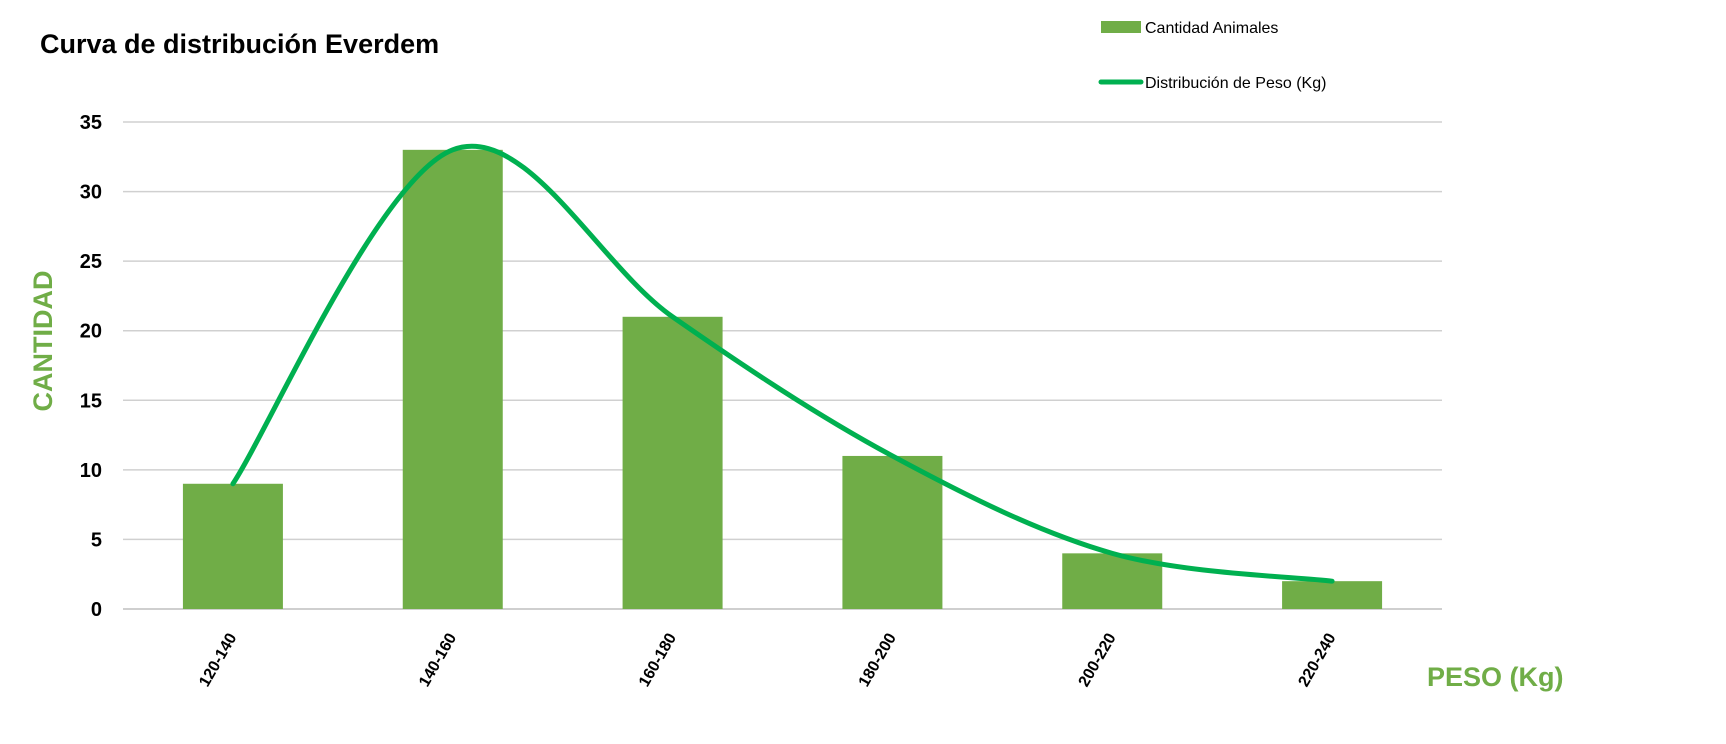 The height and width of the screenshot is (744, 1726). I want to click on y-tick-label: 25, so click(91, 262).